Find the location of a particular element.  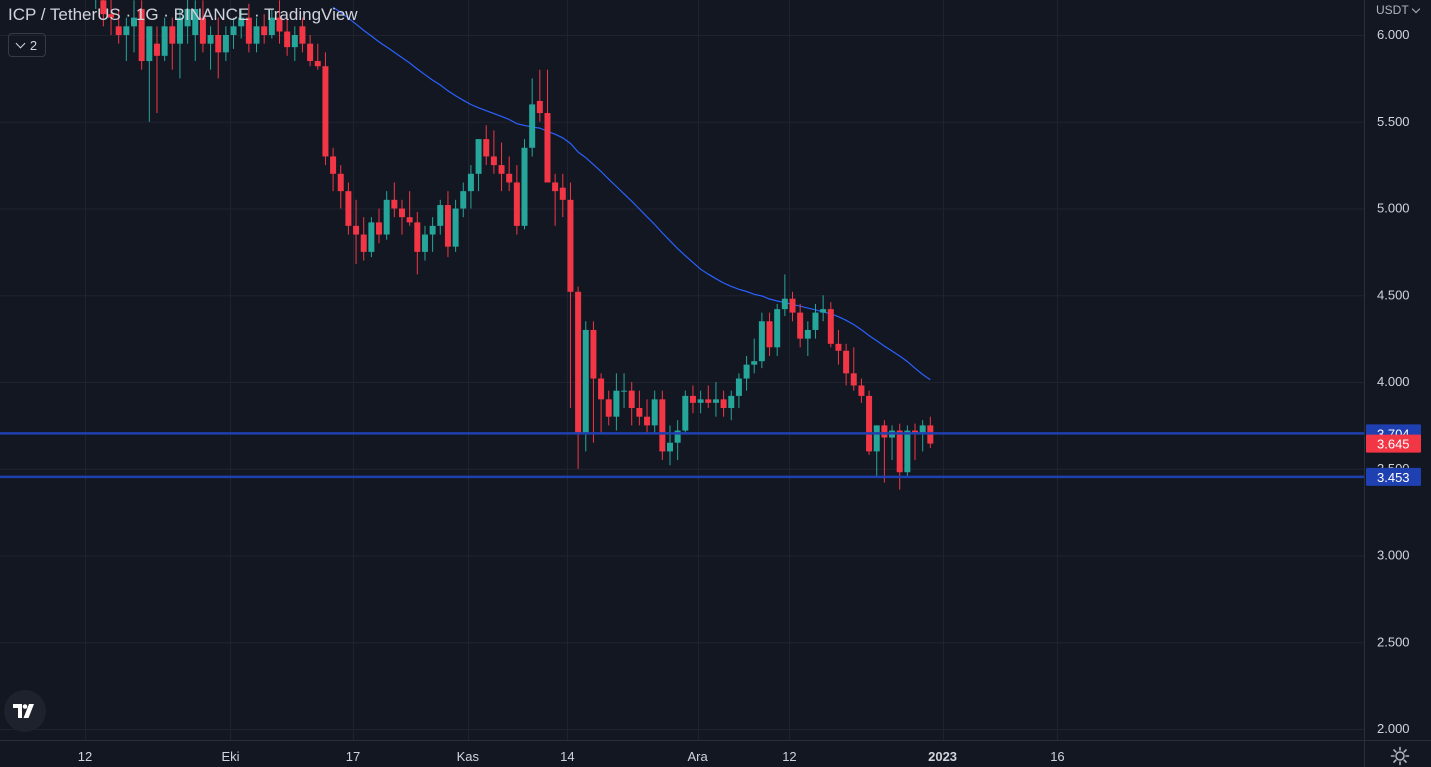

tradingview-logo-glyph is located at coordinates (23, 711).